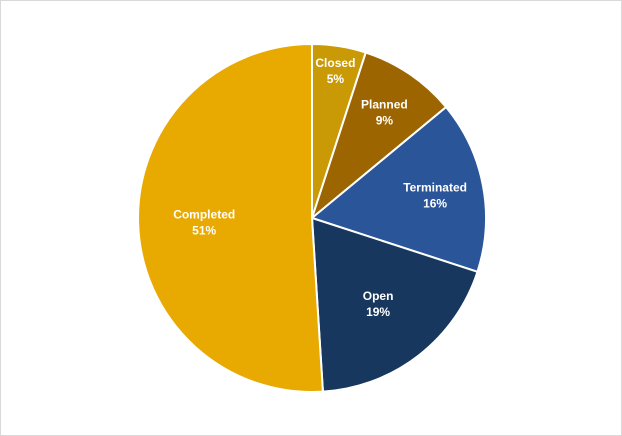  I want to click on pie-slice-planned, so click(378, 136).